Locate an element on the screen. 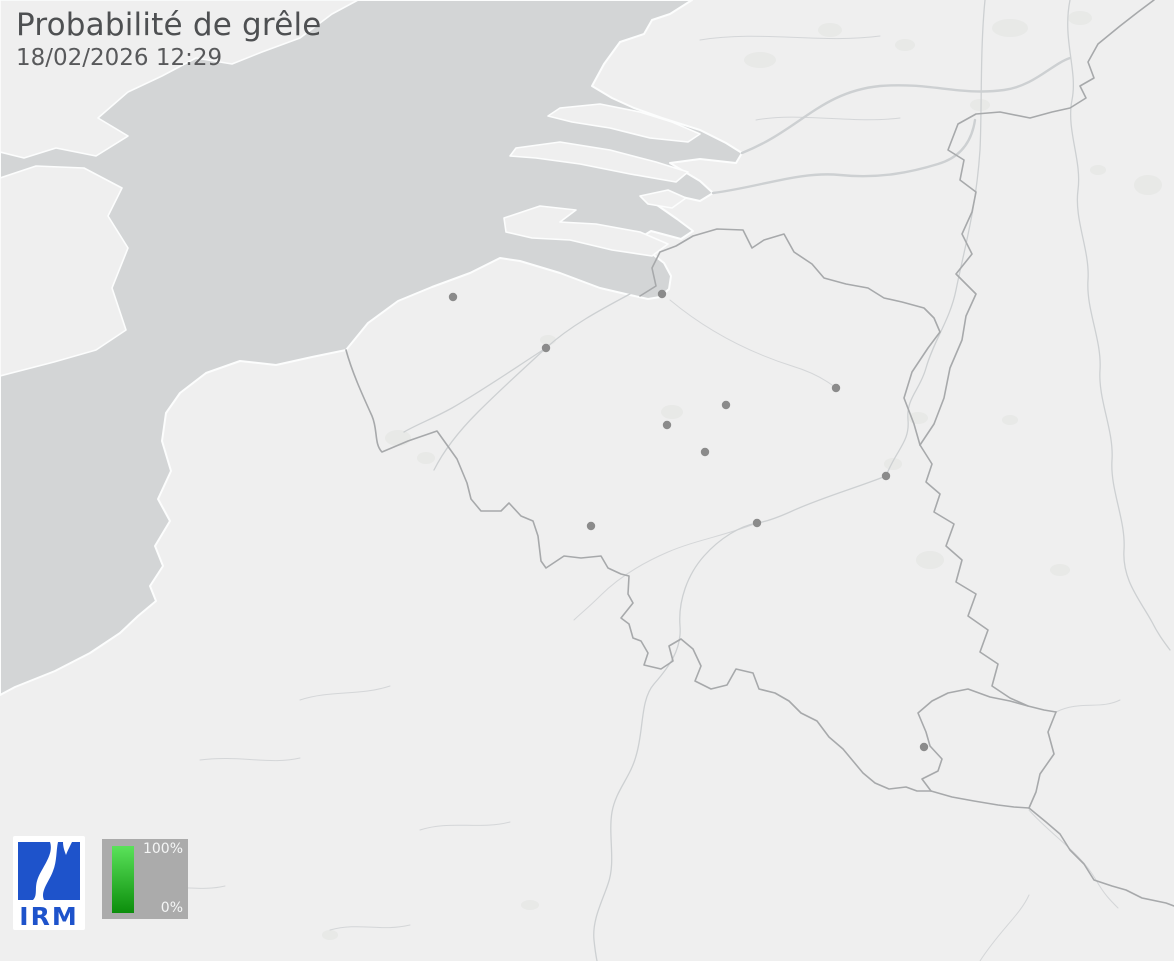 The width and height of the screenshot is (1174, 961). map-header: Probabilité de grêle 18/02/2026 12:29 is located at coordinates (169, 39).